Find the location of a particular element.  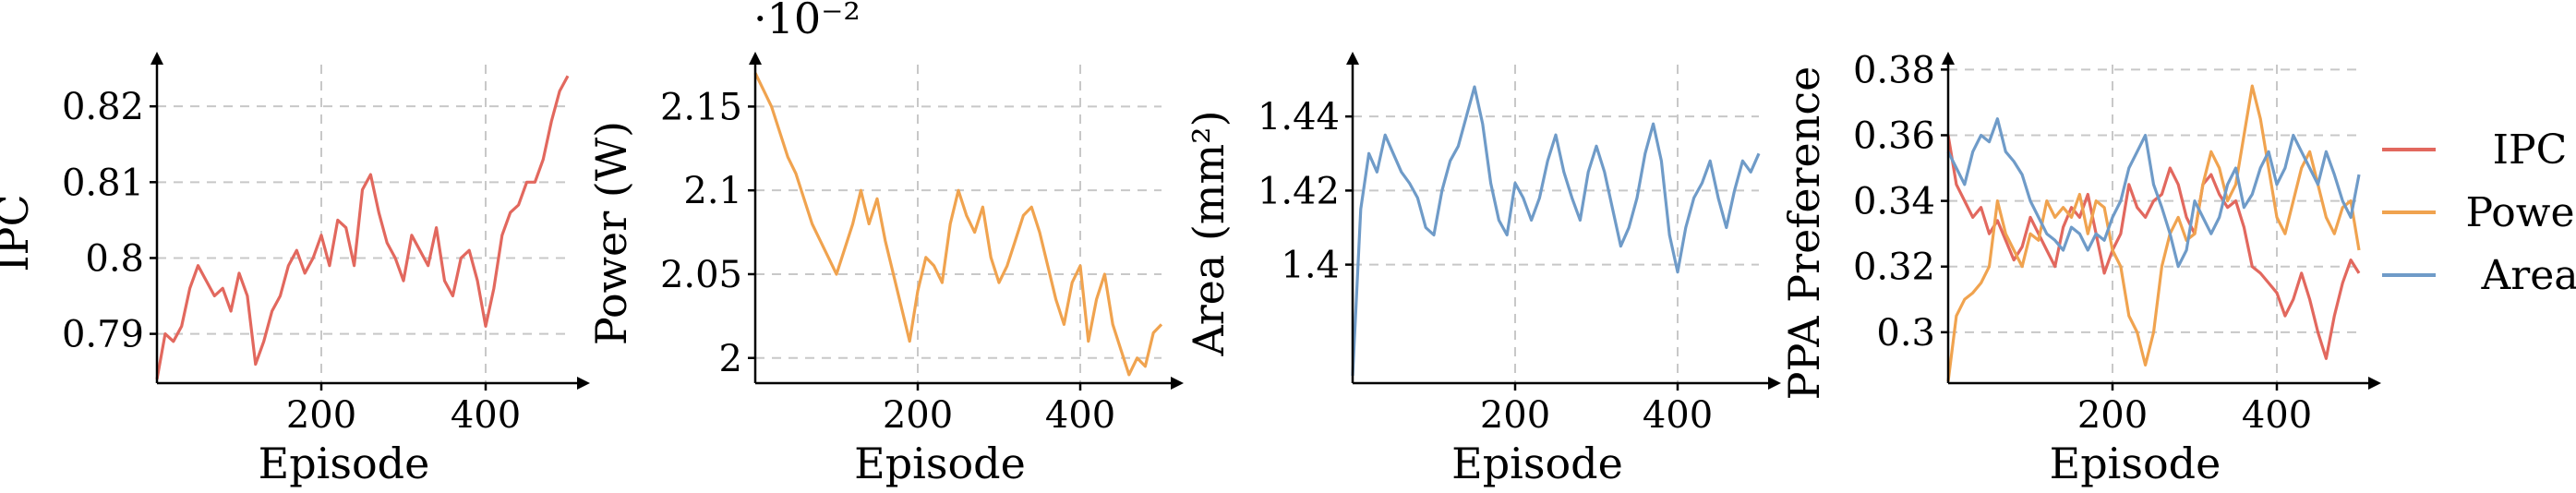

y-tick-label: 1.42 is located at coordinates (1299, 191).